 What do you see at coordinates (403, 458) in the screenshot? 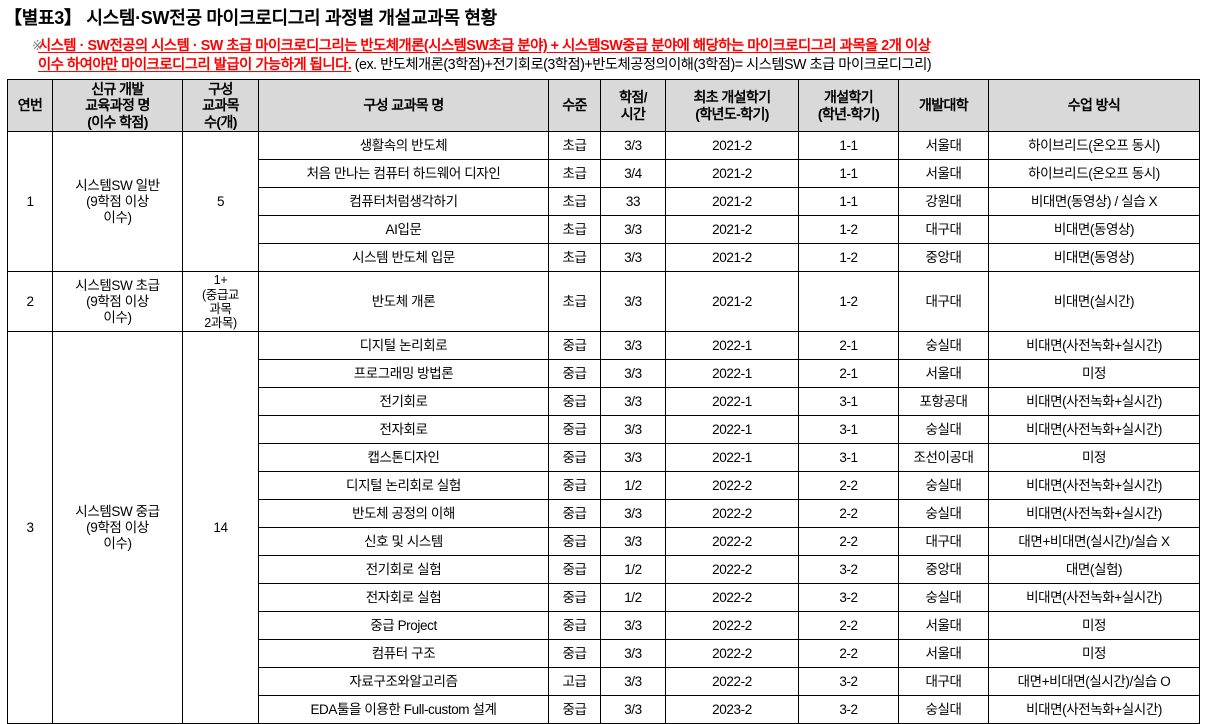
I see `cell-course-name: 캡스톤디자인` at bounding box center [403, 458].